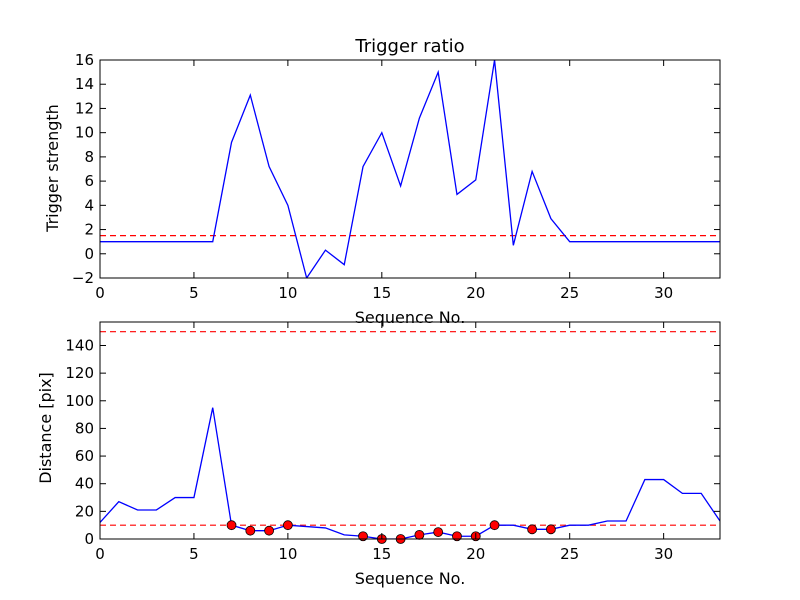 The height and width of the screenshot is (600, 800). Describe the element at coordinates (84, 456) in the screenshot. I see `y-tick-label: 60` at that location.